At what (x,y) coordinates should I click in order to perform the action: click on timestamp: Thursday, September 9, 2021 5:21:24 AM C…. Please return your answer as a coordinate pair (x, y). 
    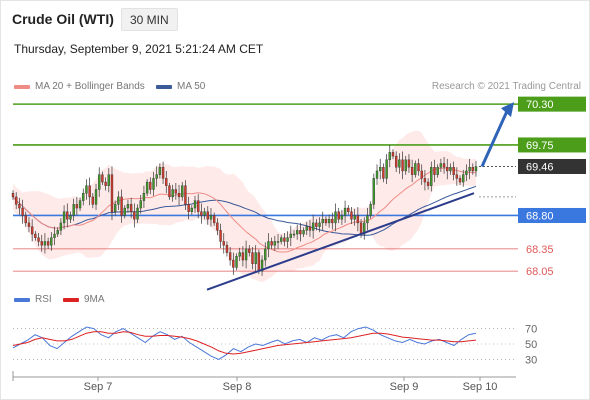
    Looking at the image, I should click on (139, 49).